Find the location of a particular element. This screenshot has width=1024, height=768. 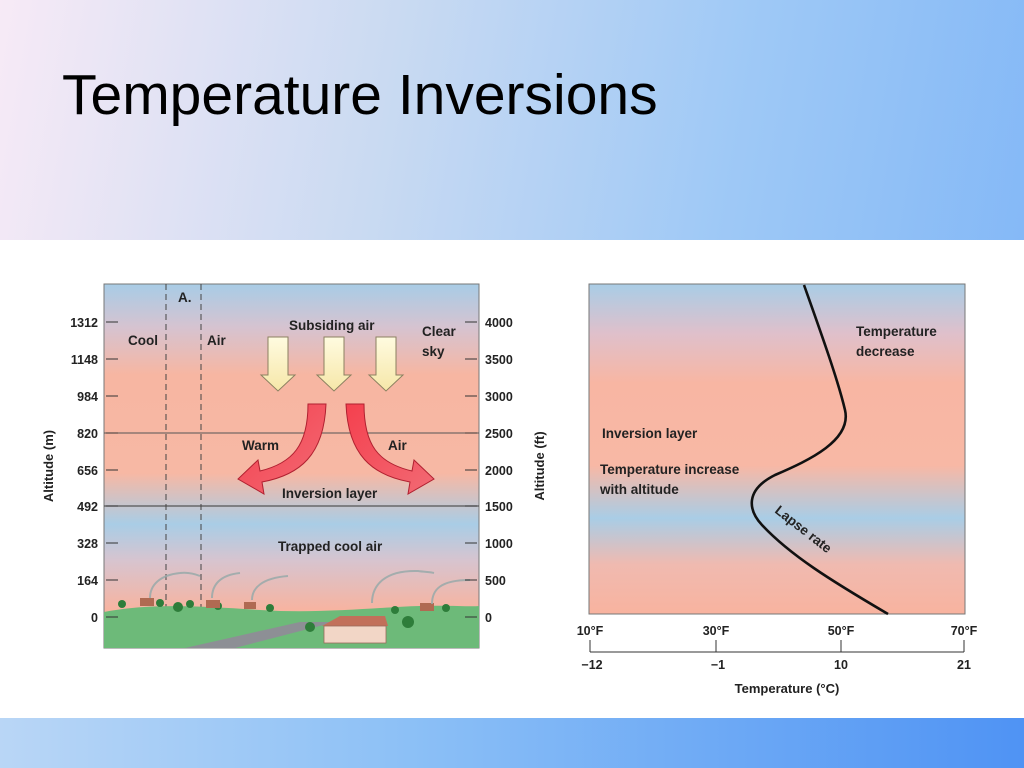

tick-ft-2500: 2500 is located at coordinates (499, 434).